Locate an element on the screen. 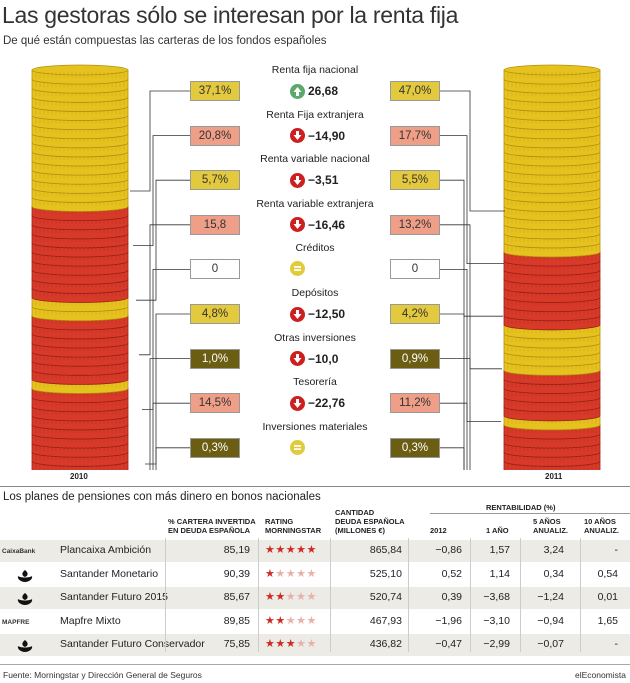 The width and height of the screenshot is (630, 683). cell-y2012: 0,52 is located at coordinates (451, 573).